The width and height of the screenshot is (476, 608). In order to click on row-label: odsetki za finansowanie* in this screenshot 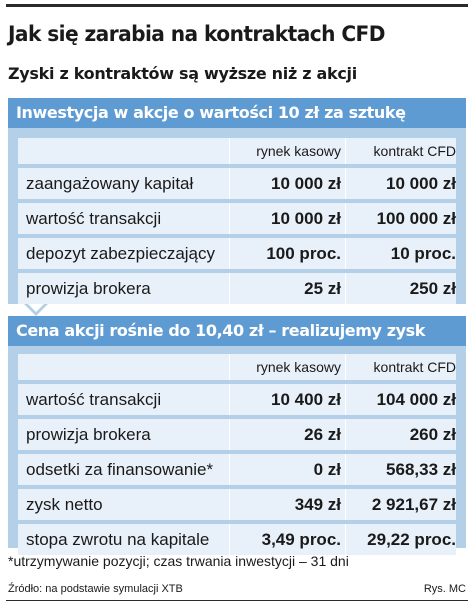, I will do `click(120, 469)`.